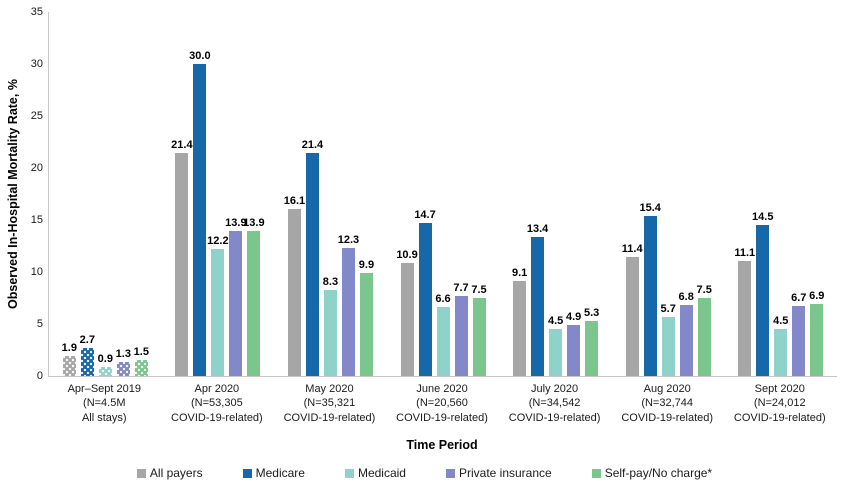  What do you see at coordinates (498, 473) in the screenshot?
I see `legend-item: Private insurance` at bounding box center [498, 473].